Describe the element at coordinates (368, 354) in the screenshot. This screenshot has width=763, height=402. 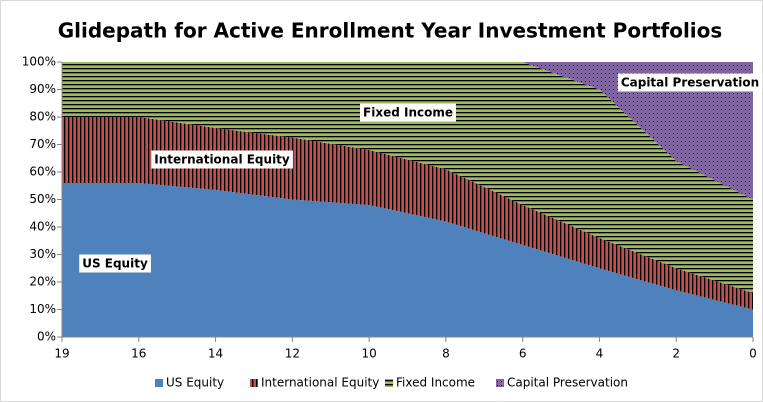
I see `x-tick-label: 10` at that location.